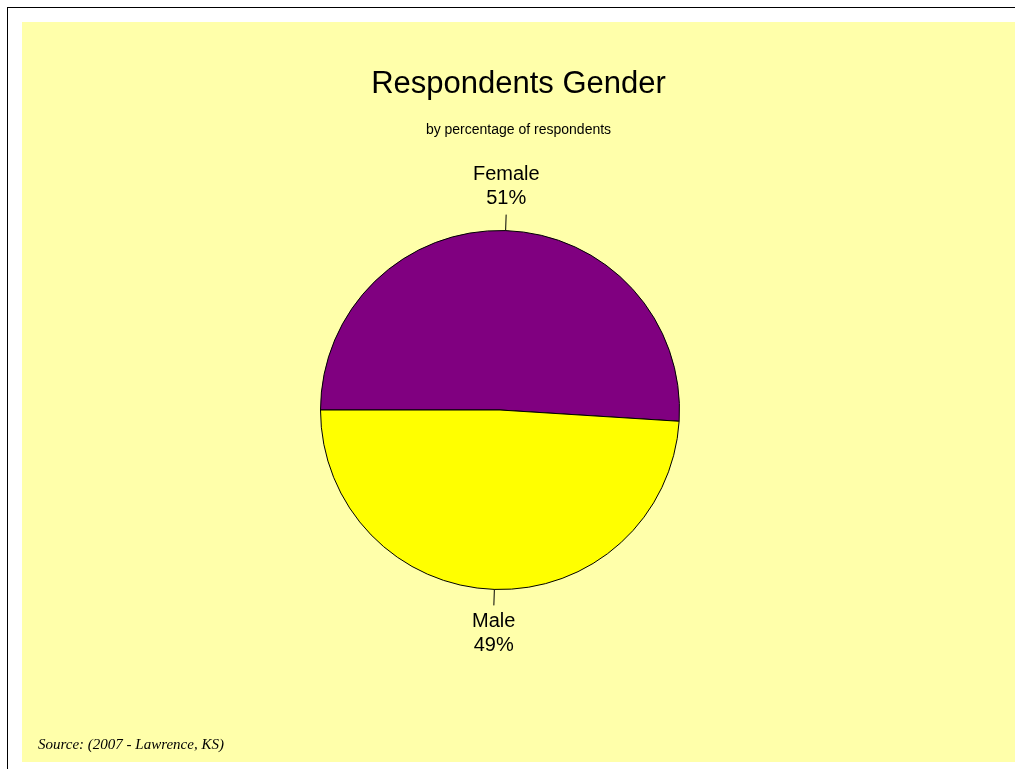 This screenshot has width=1015, height=769. I want to click on chart-title: Respondents Gender, so click(518, 83).